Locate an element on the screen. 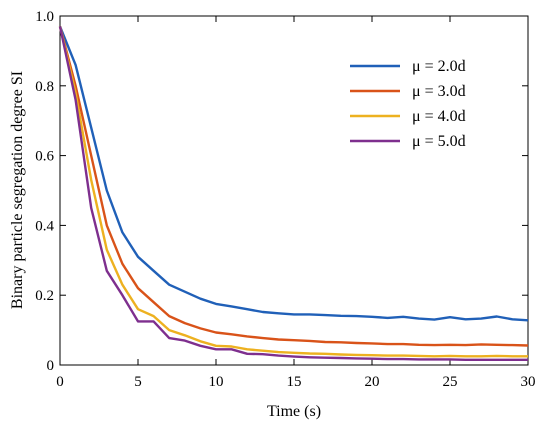 This screenshot has height=426, width=550. x-tick-label: 30 is located at coordinates (528, 382).